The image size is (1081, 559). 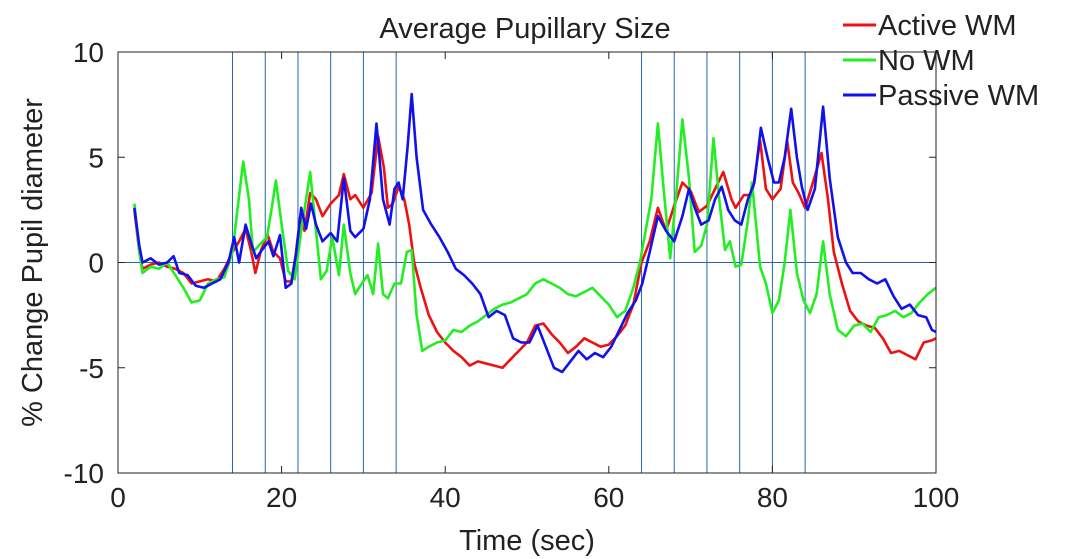 What do you see at coordinates (91, 368) in the screenshot?
I see `y-tick-label: -5` at bounding box center [91, 368].